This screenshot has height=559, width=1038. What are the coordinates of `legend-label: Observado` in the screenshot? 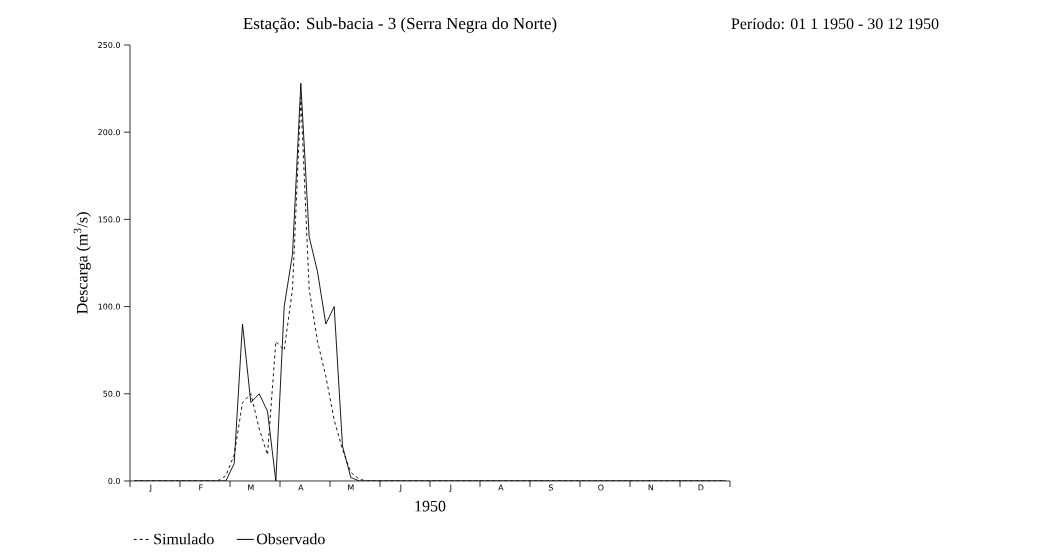 It's located at (290, 539).